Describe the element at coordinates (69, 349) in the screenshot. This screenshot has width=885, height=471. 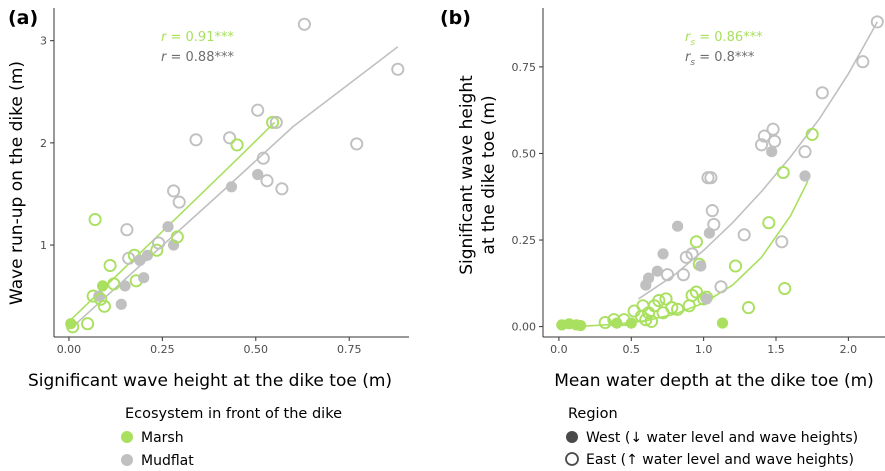
I see `panel-a-x-tick-label: 0.00` at that location.